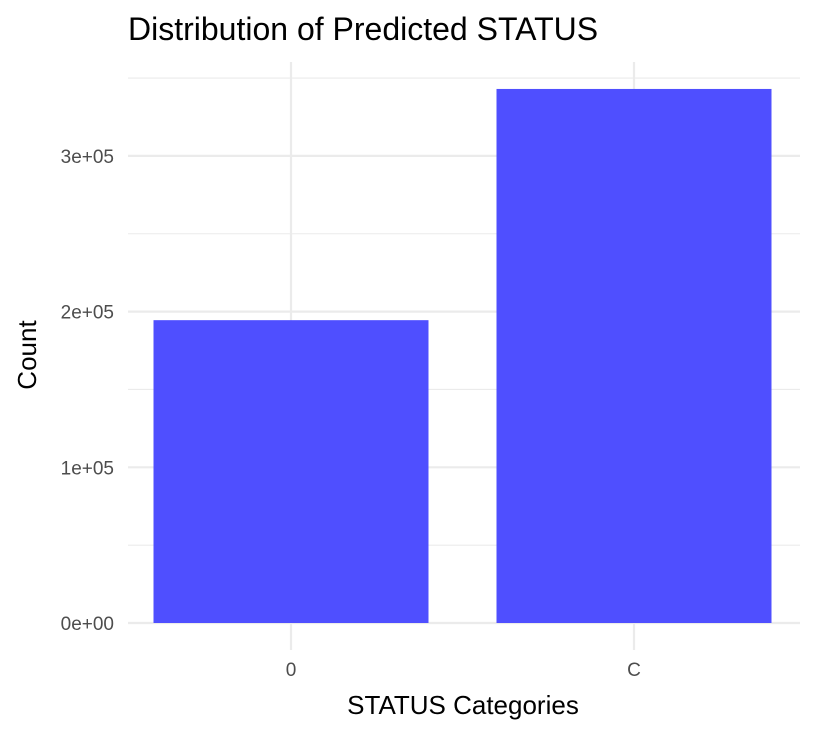 This screenshot has height=734, width=814. I want to click on x-axis-title: STATUS Categories, so click(463, 705).